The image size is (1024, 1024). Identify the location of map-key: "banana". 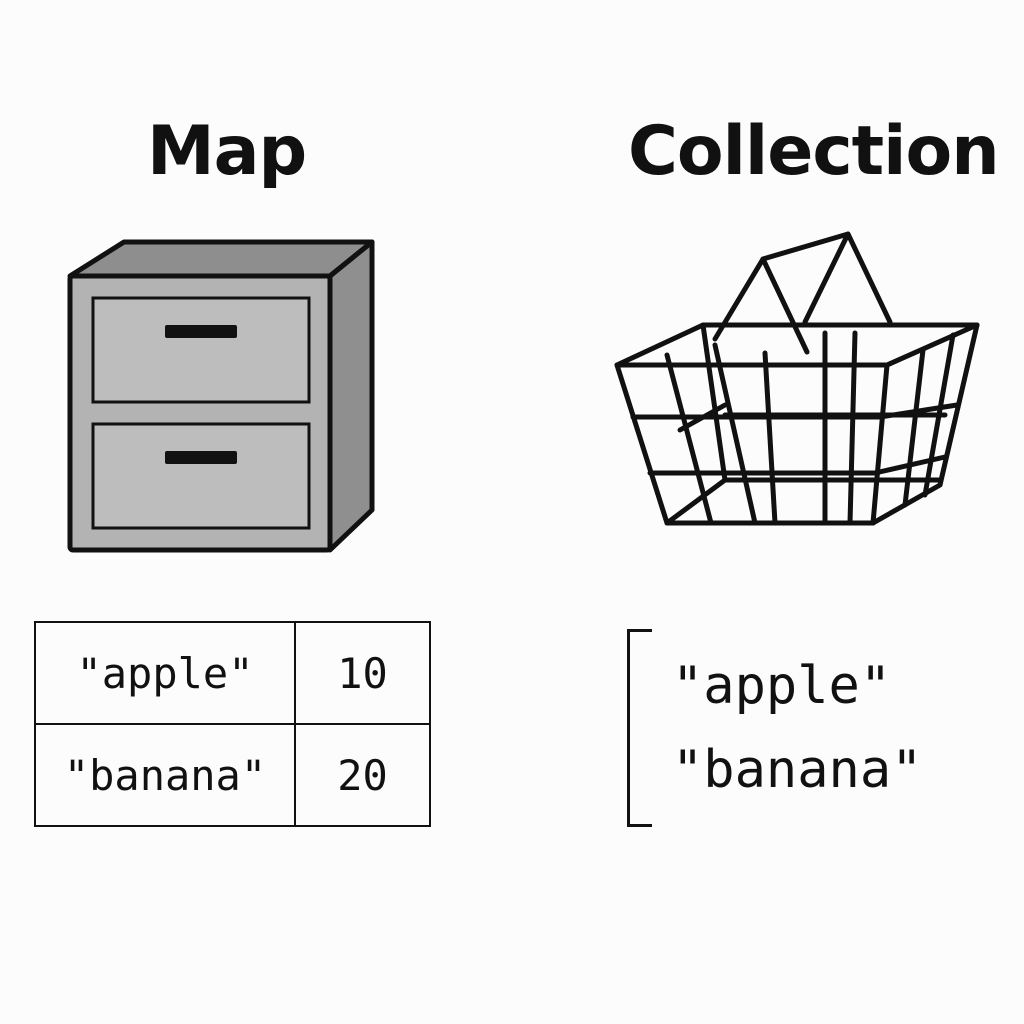
(165, 775).